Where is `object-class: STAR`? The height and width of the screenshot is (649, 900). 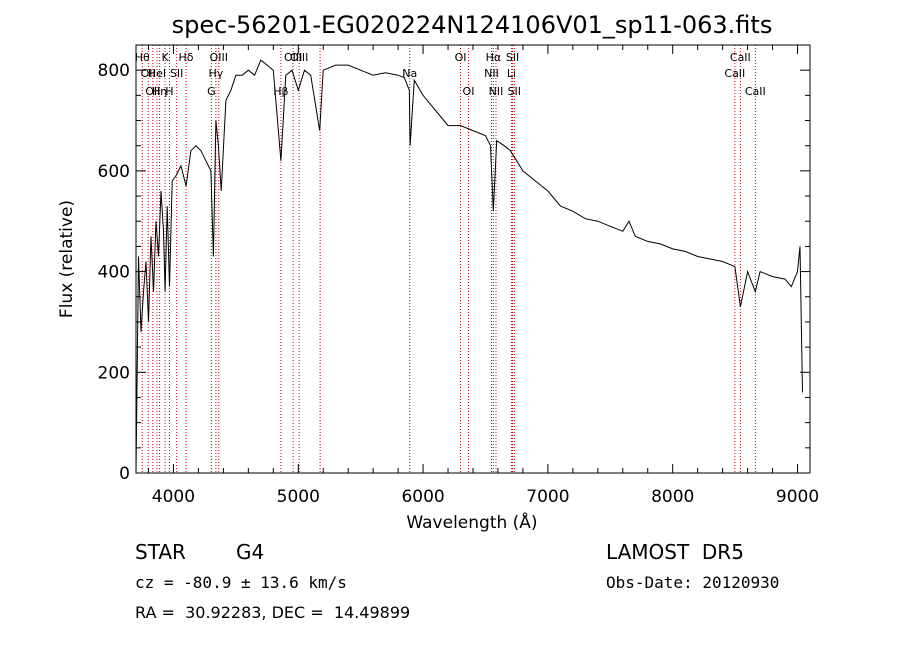 object-class: STAR is located at coordinates (160, 552).